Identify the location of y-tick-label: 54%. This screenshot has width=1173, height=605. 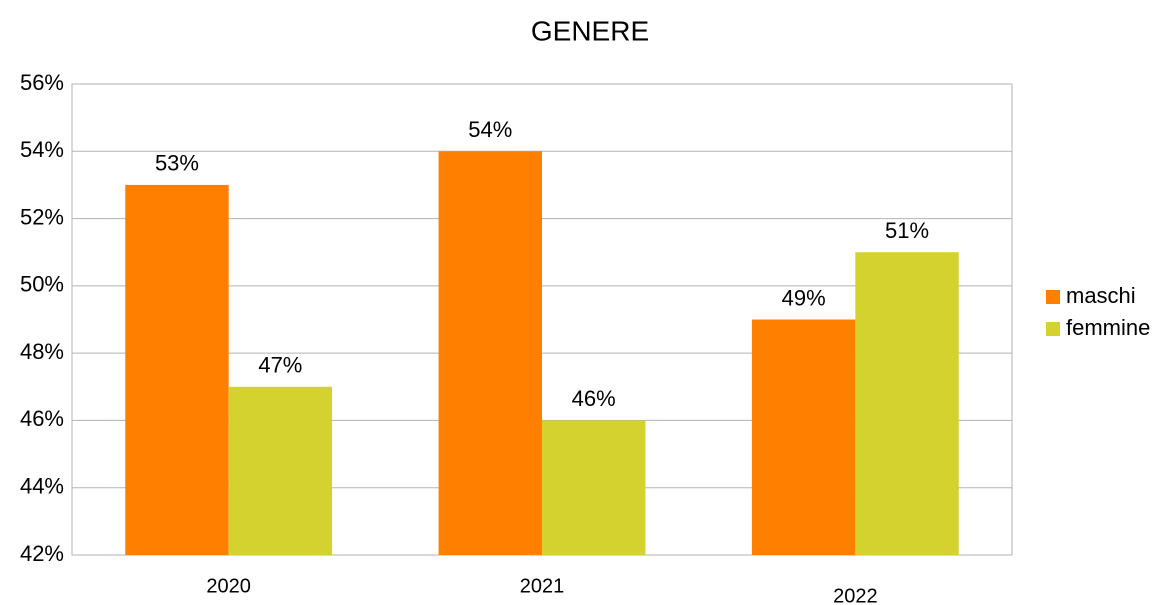
(42, 149).